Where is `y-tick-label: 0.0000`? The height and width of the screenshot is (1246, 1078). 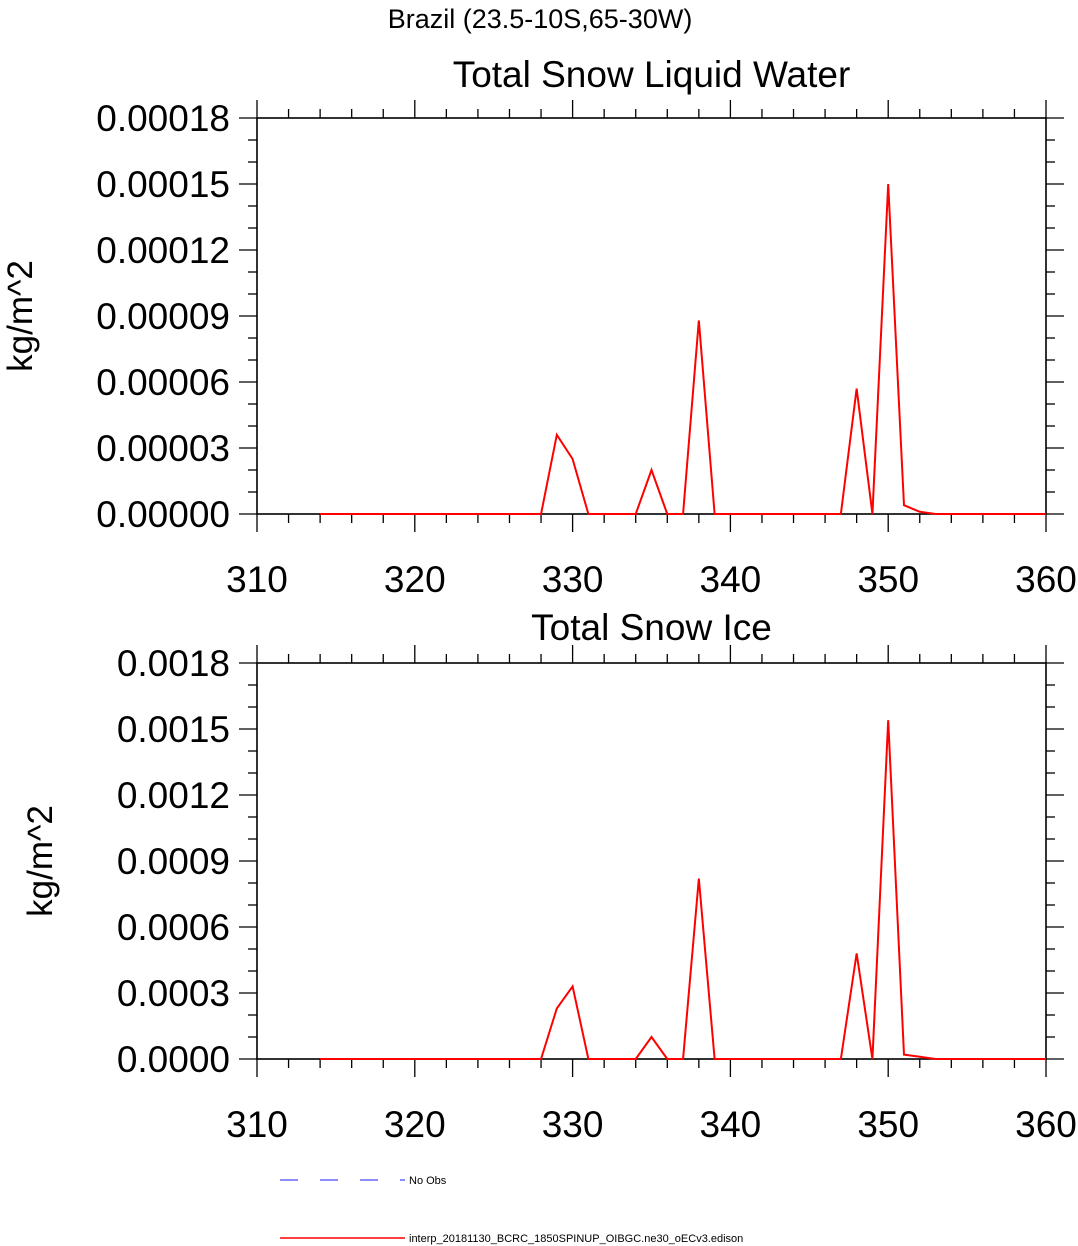
y-tick-label: 0.0000 is located at coordinates (173, 1059).